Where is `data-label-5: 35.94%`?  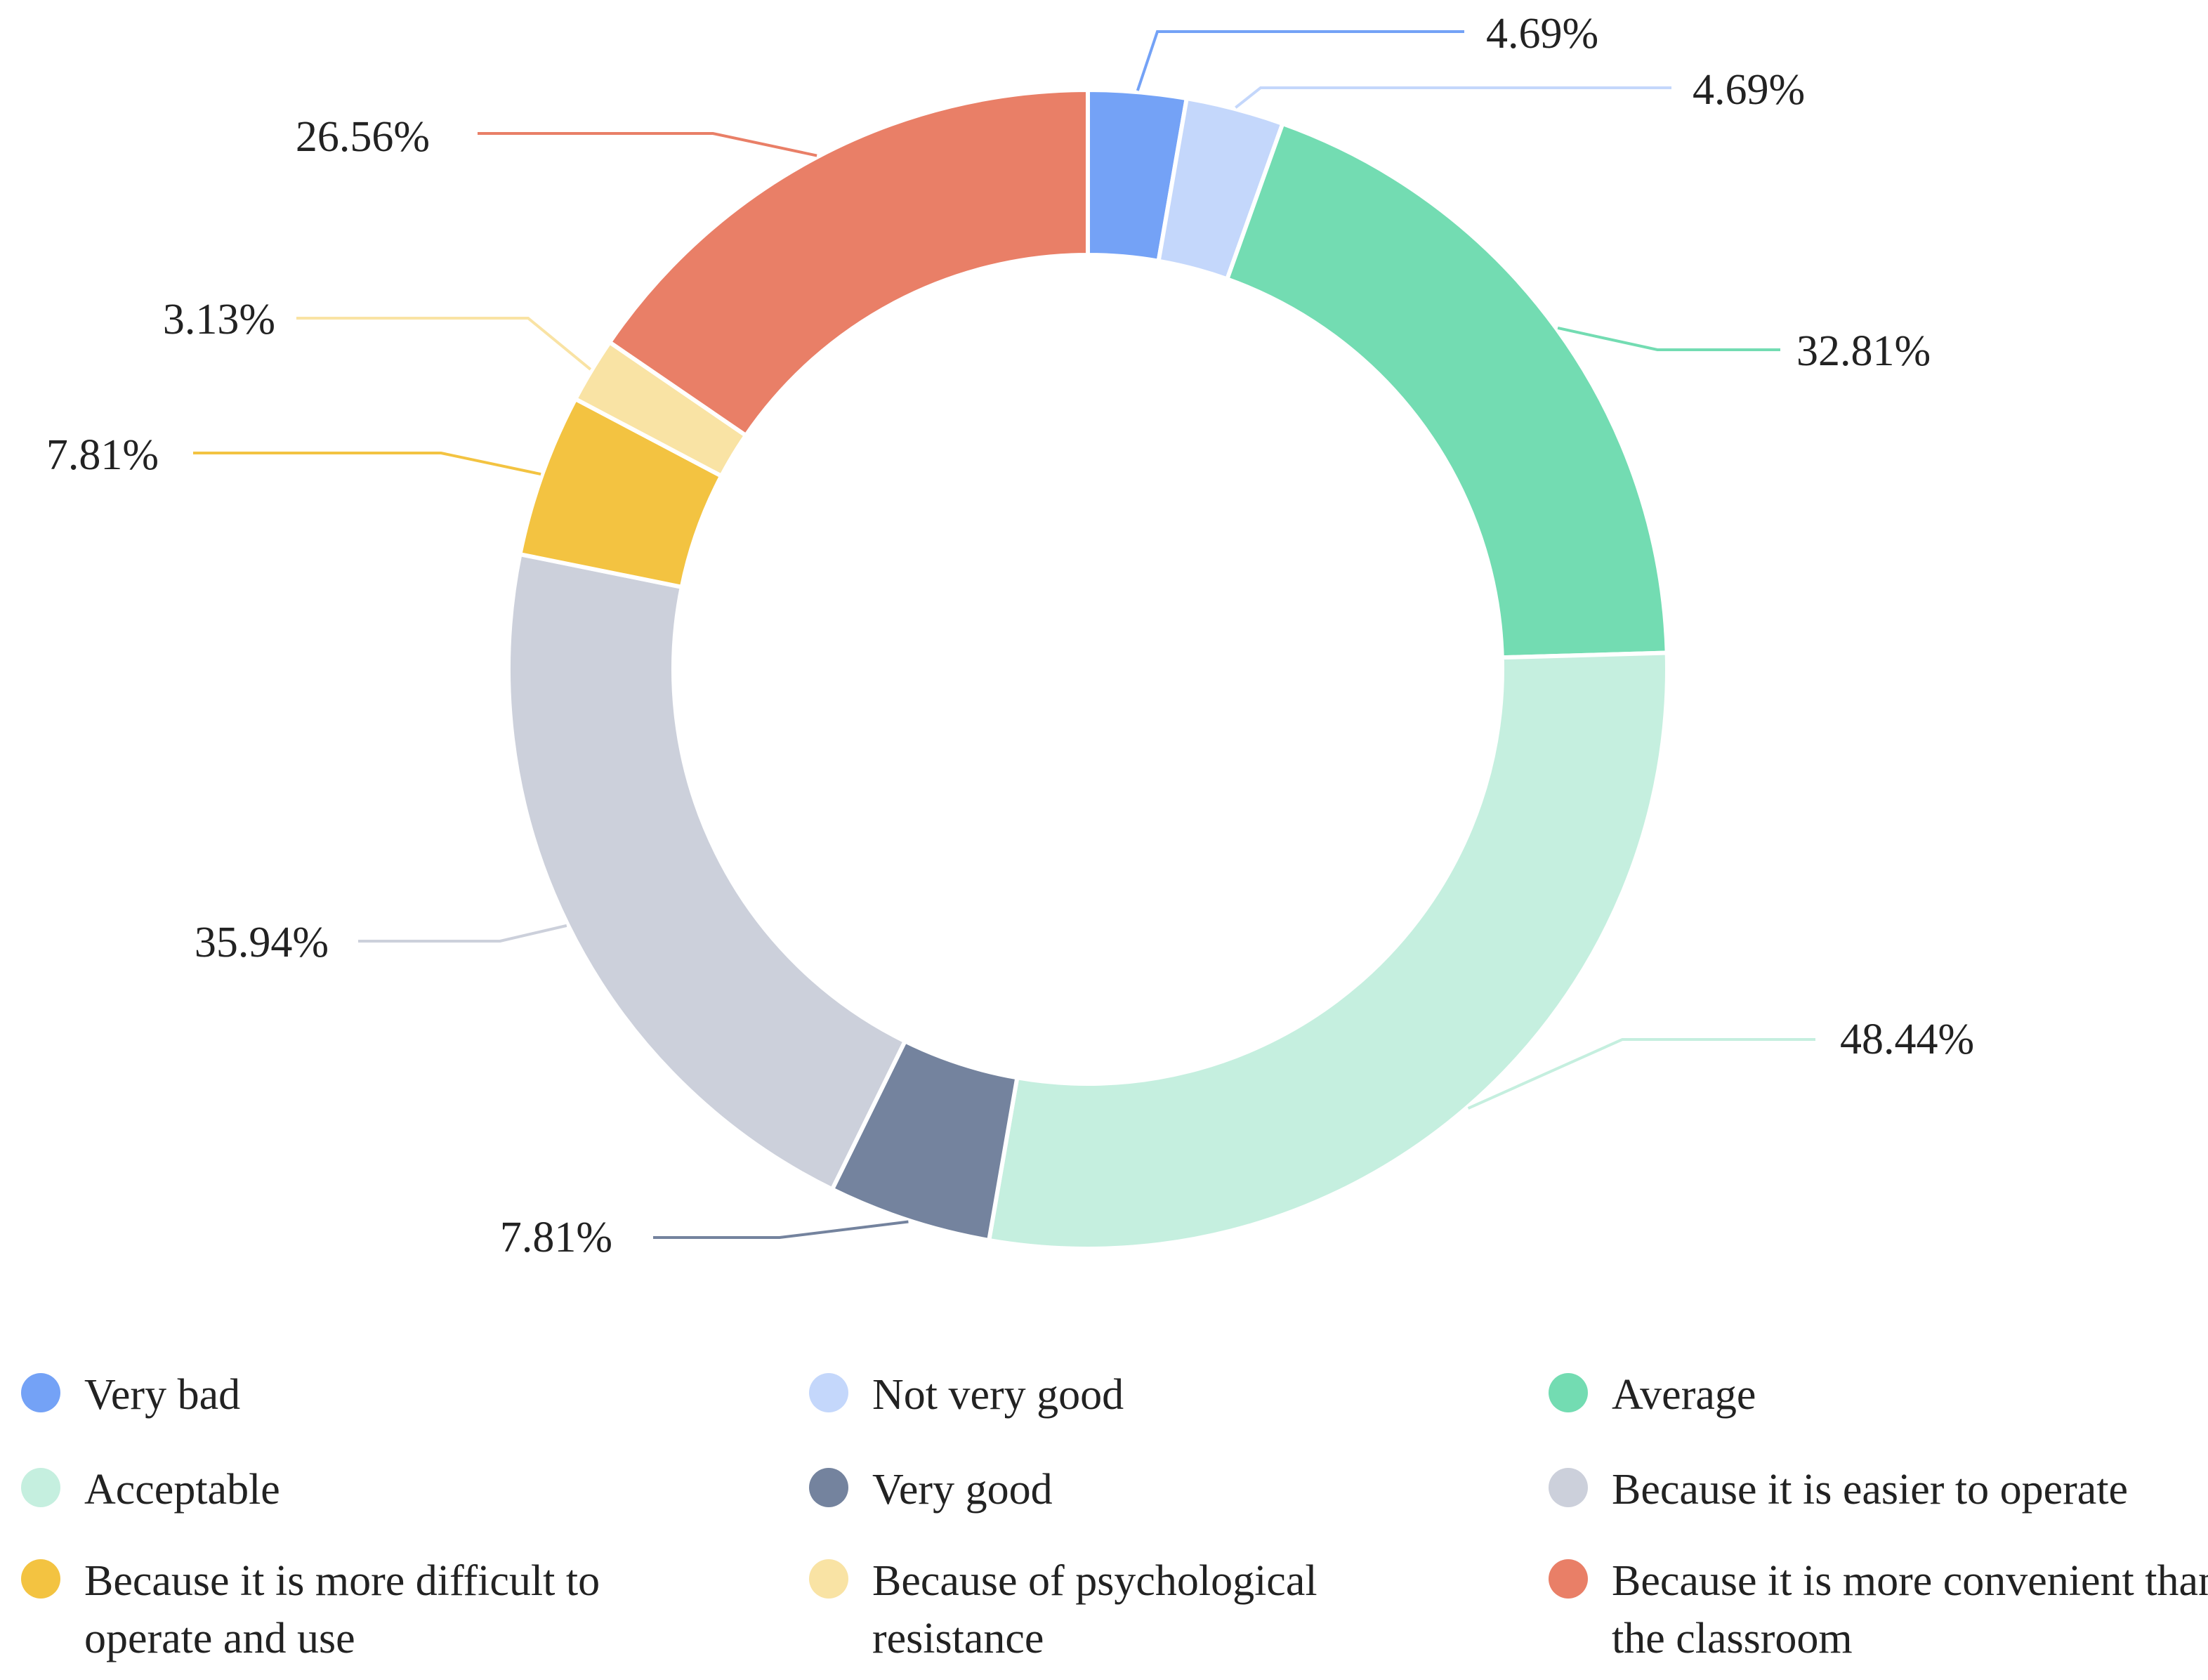
data-label-5: 35.94% is located at coordinates (262, 942).